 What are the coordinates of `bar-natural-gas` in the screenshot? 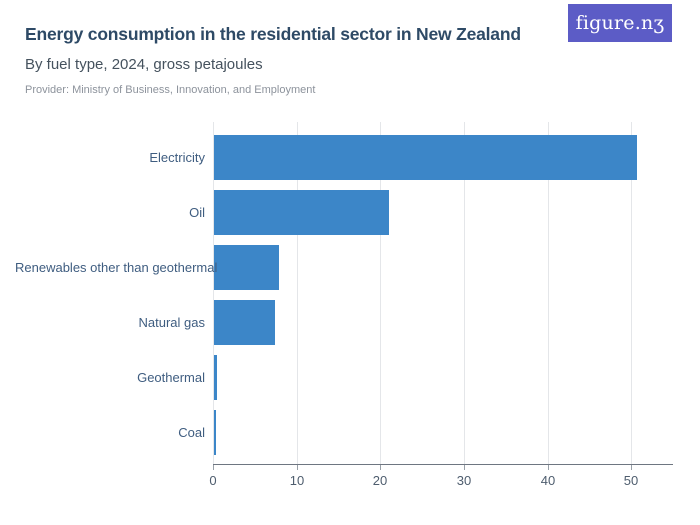 It's located at (244, 322).